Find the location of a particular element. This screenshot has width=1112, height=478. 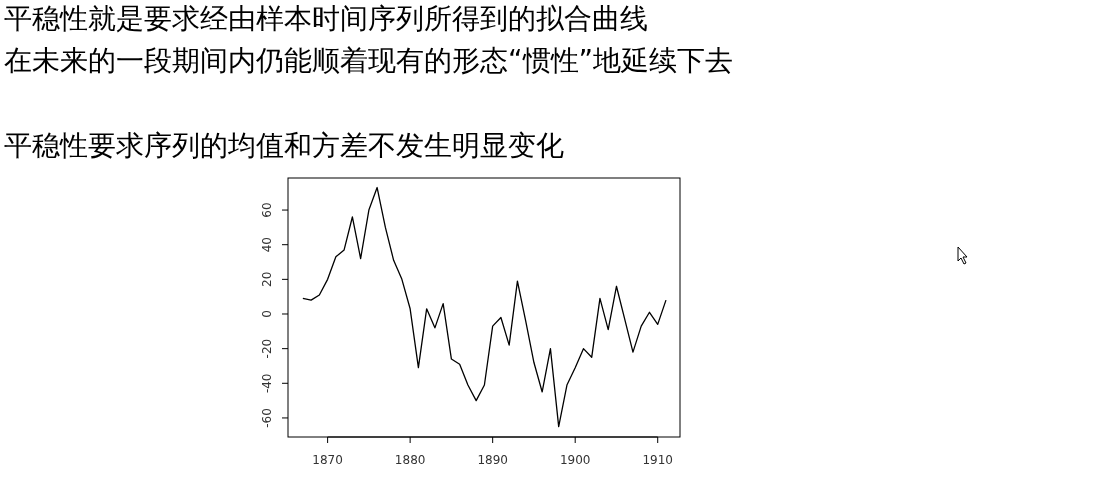

x-tick-label: 1900 is located at coordinates (575, 460).